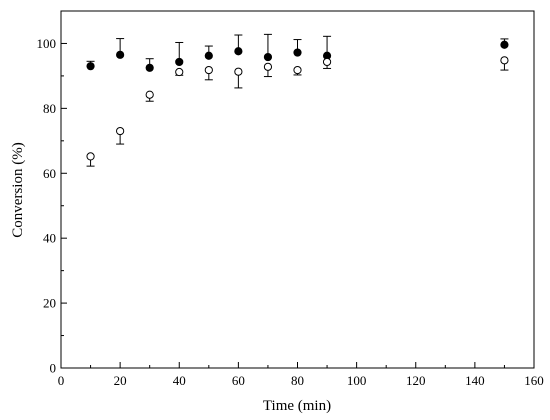 The width and height of the screenshot is (550, 420). Describe the element at coordinates (297, 406) in the screenshot. I see `x-axis-title: Time (min)` at that location.